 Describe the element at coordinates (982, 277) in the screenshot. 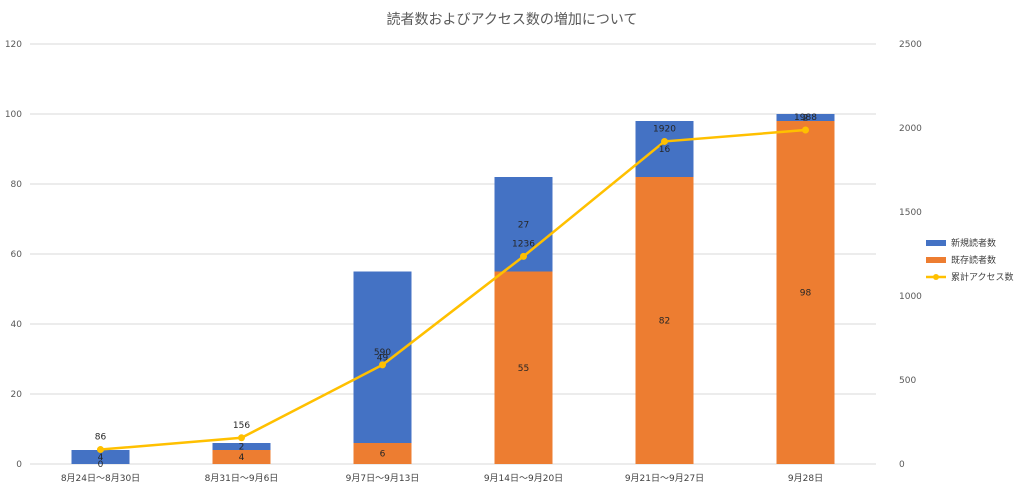

I see `legend-entry: 累計アクセス数` at that location.